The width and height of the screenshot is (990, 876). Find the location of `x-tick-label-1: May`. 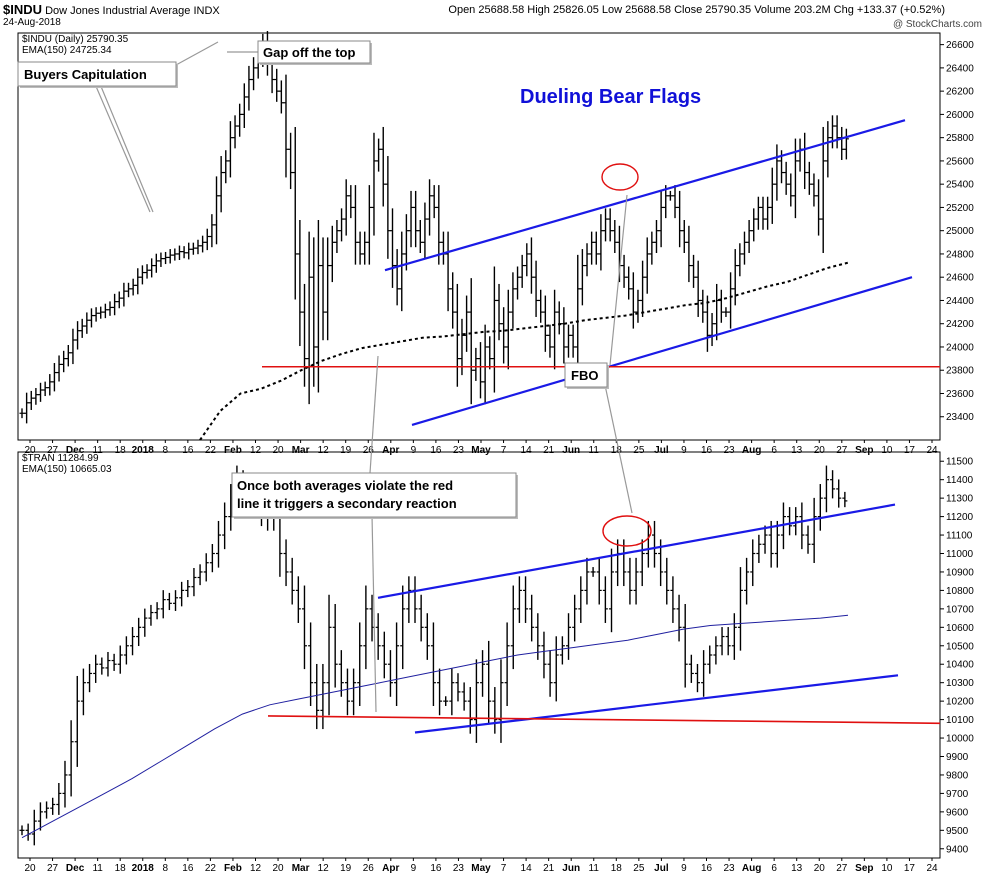

x-tick-label-1: May is located at coordinates (481, 868).